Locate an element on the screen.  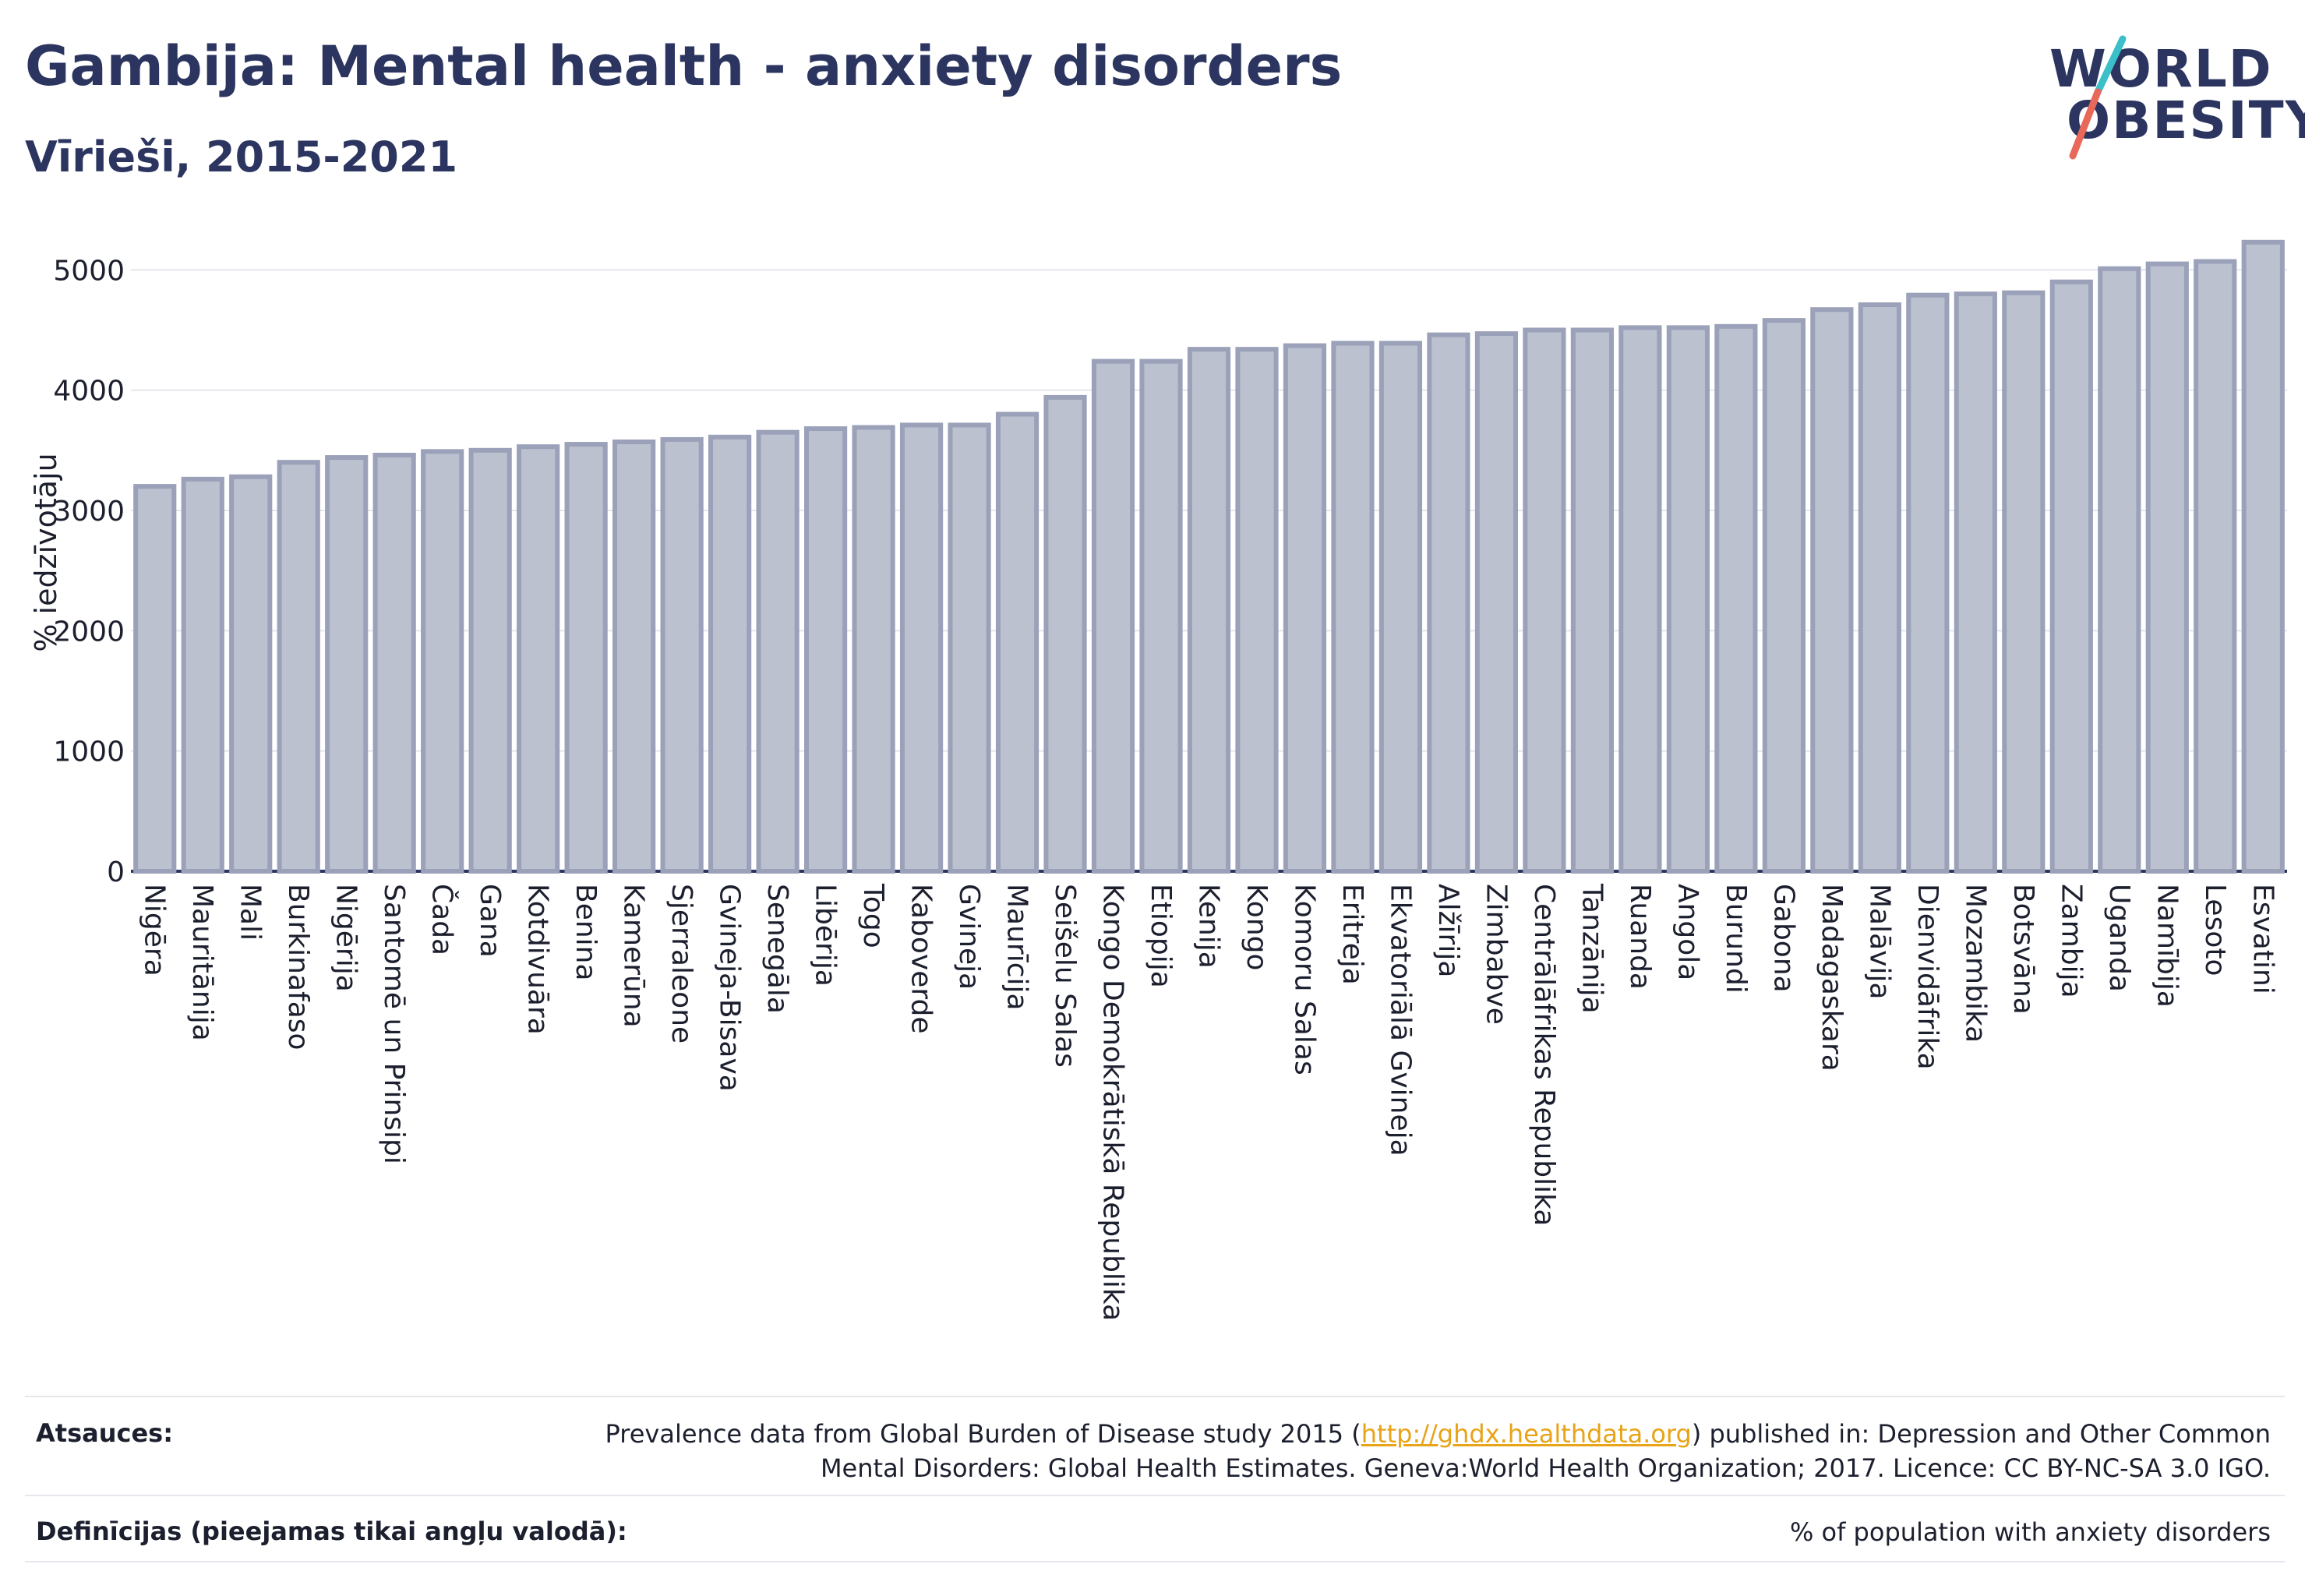
x-tick-label: Botsvāna is located at coordinates (2023, 949).